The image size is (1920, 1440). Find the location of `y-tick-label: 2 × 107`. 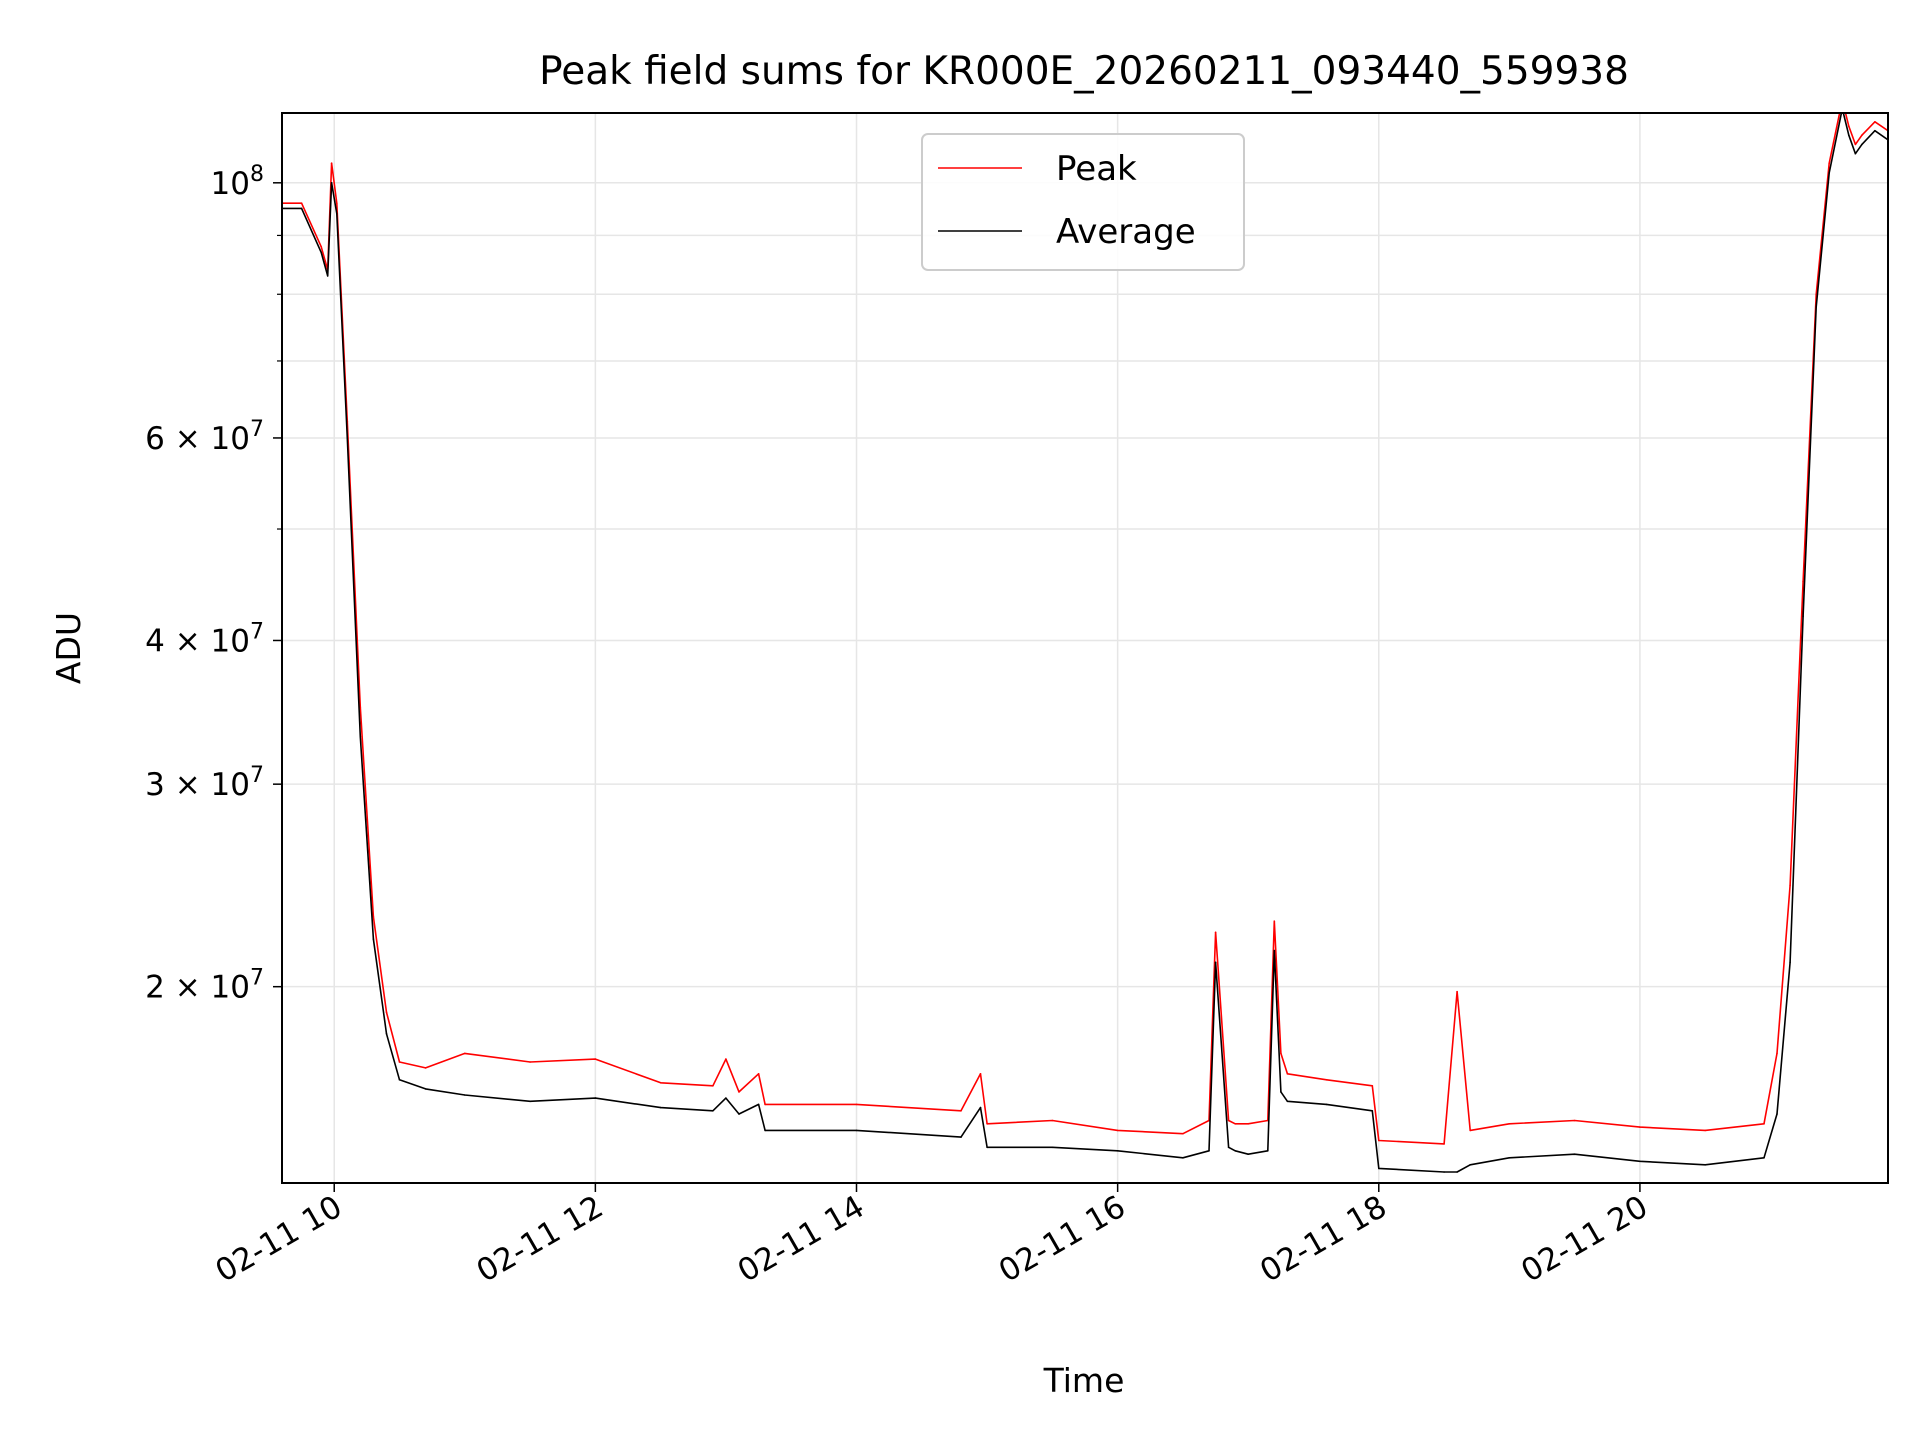

y-tick-label: 2 × 107 is located at coordinates (204, 986).